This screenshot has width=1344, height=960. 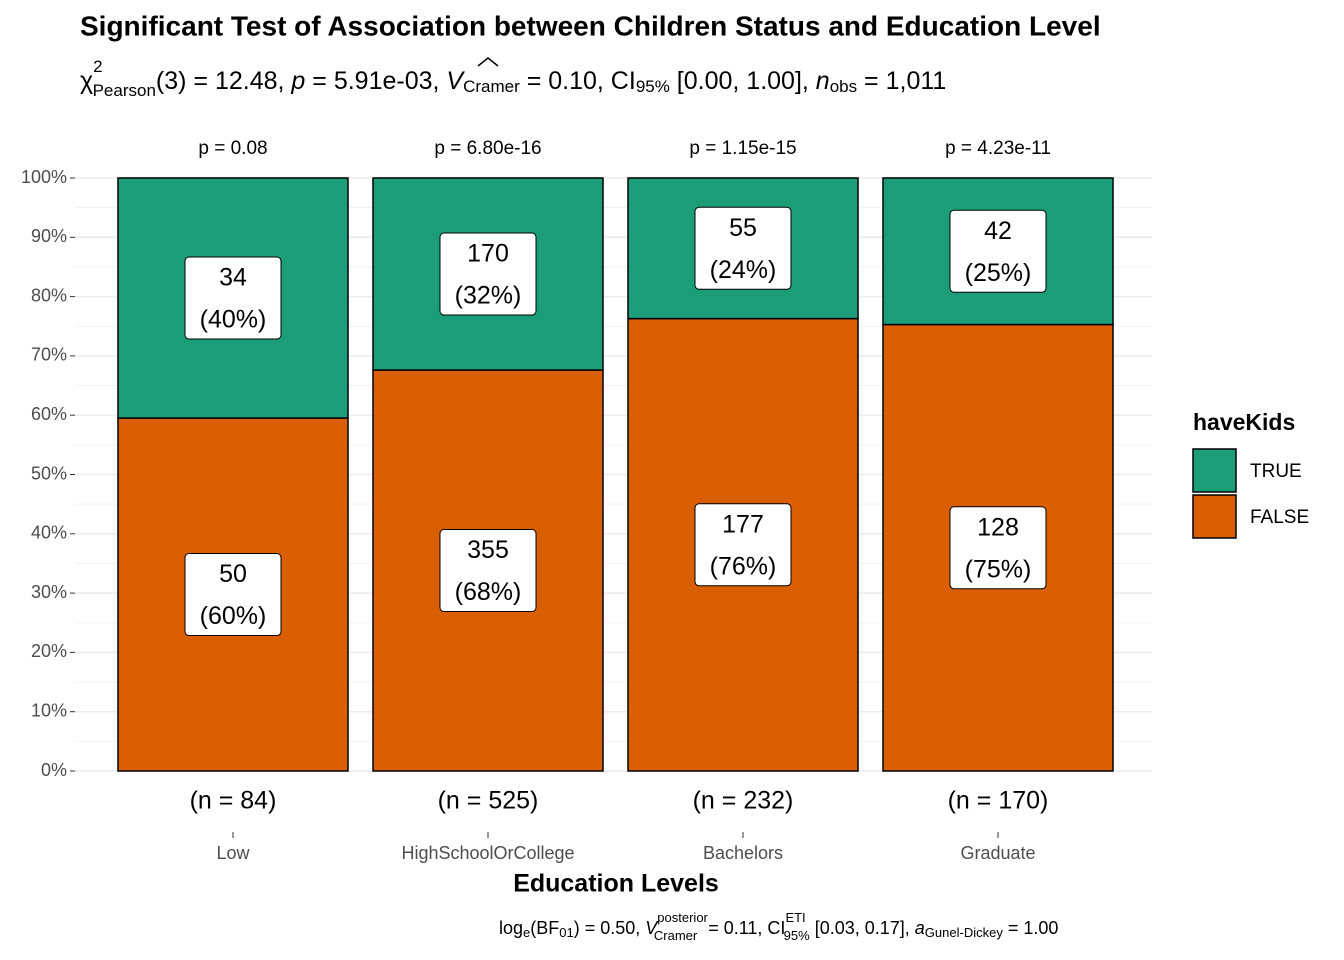 I want to click on y-tick-label: 80%, so click(x=49, y=295).